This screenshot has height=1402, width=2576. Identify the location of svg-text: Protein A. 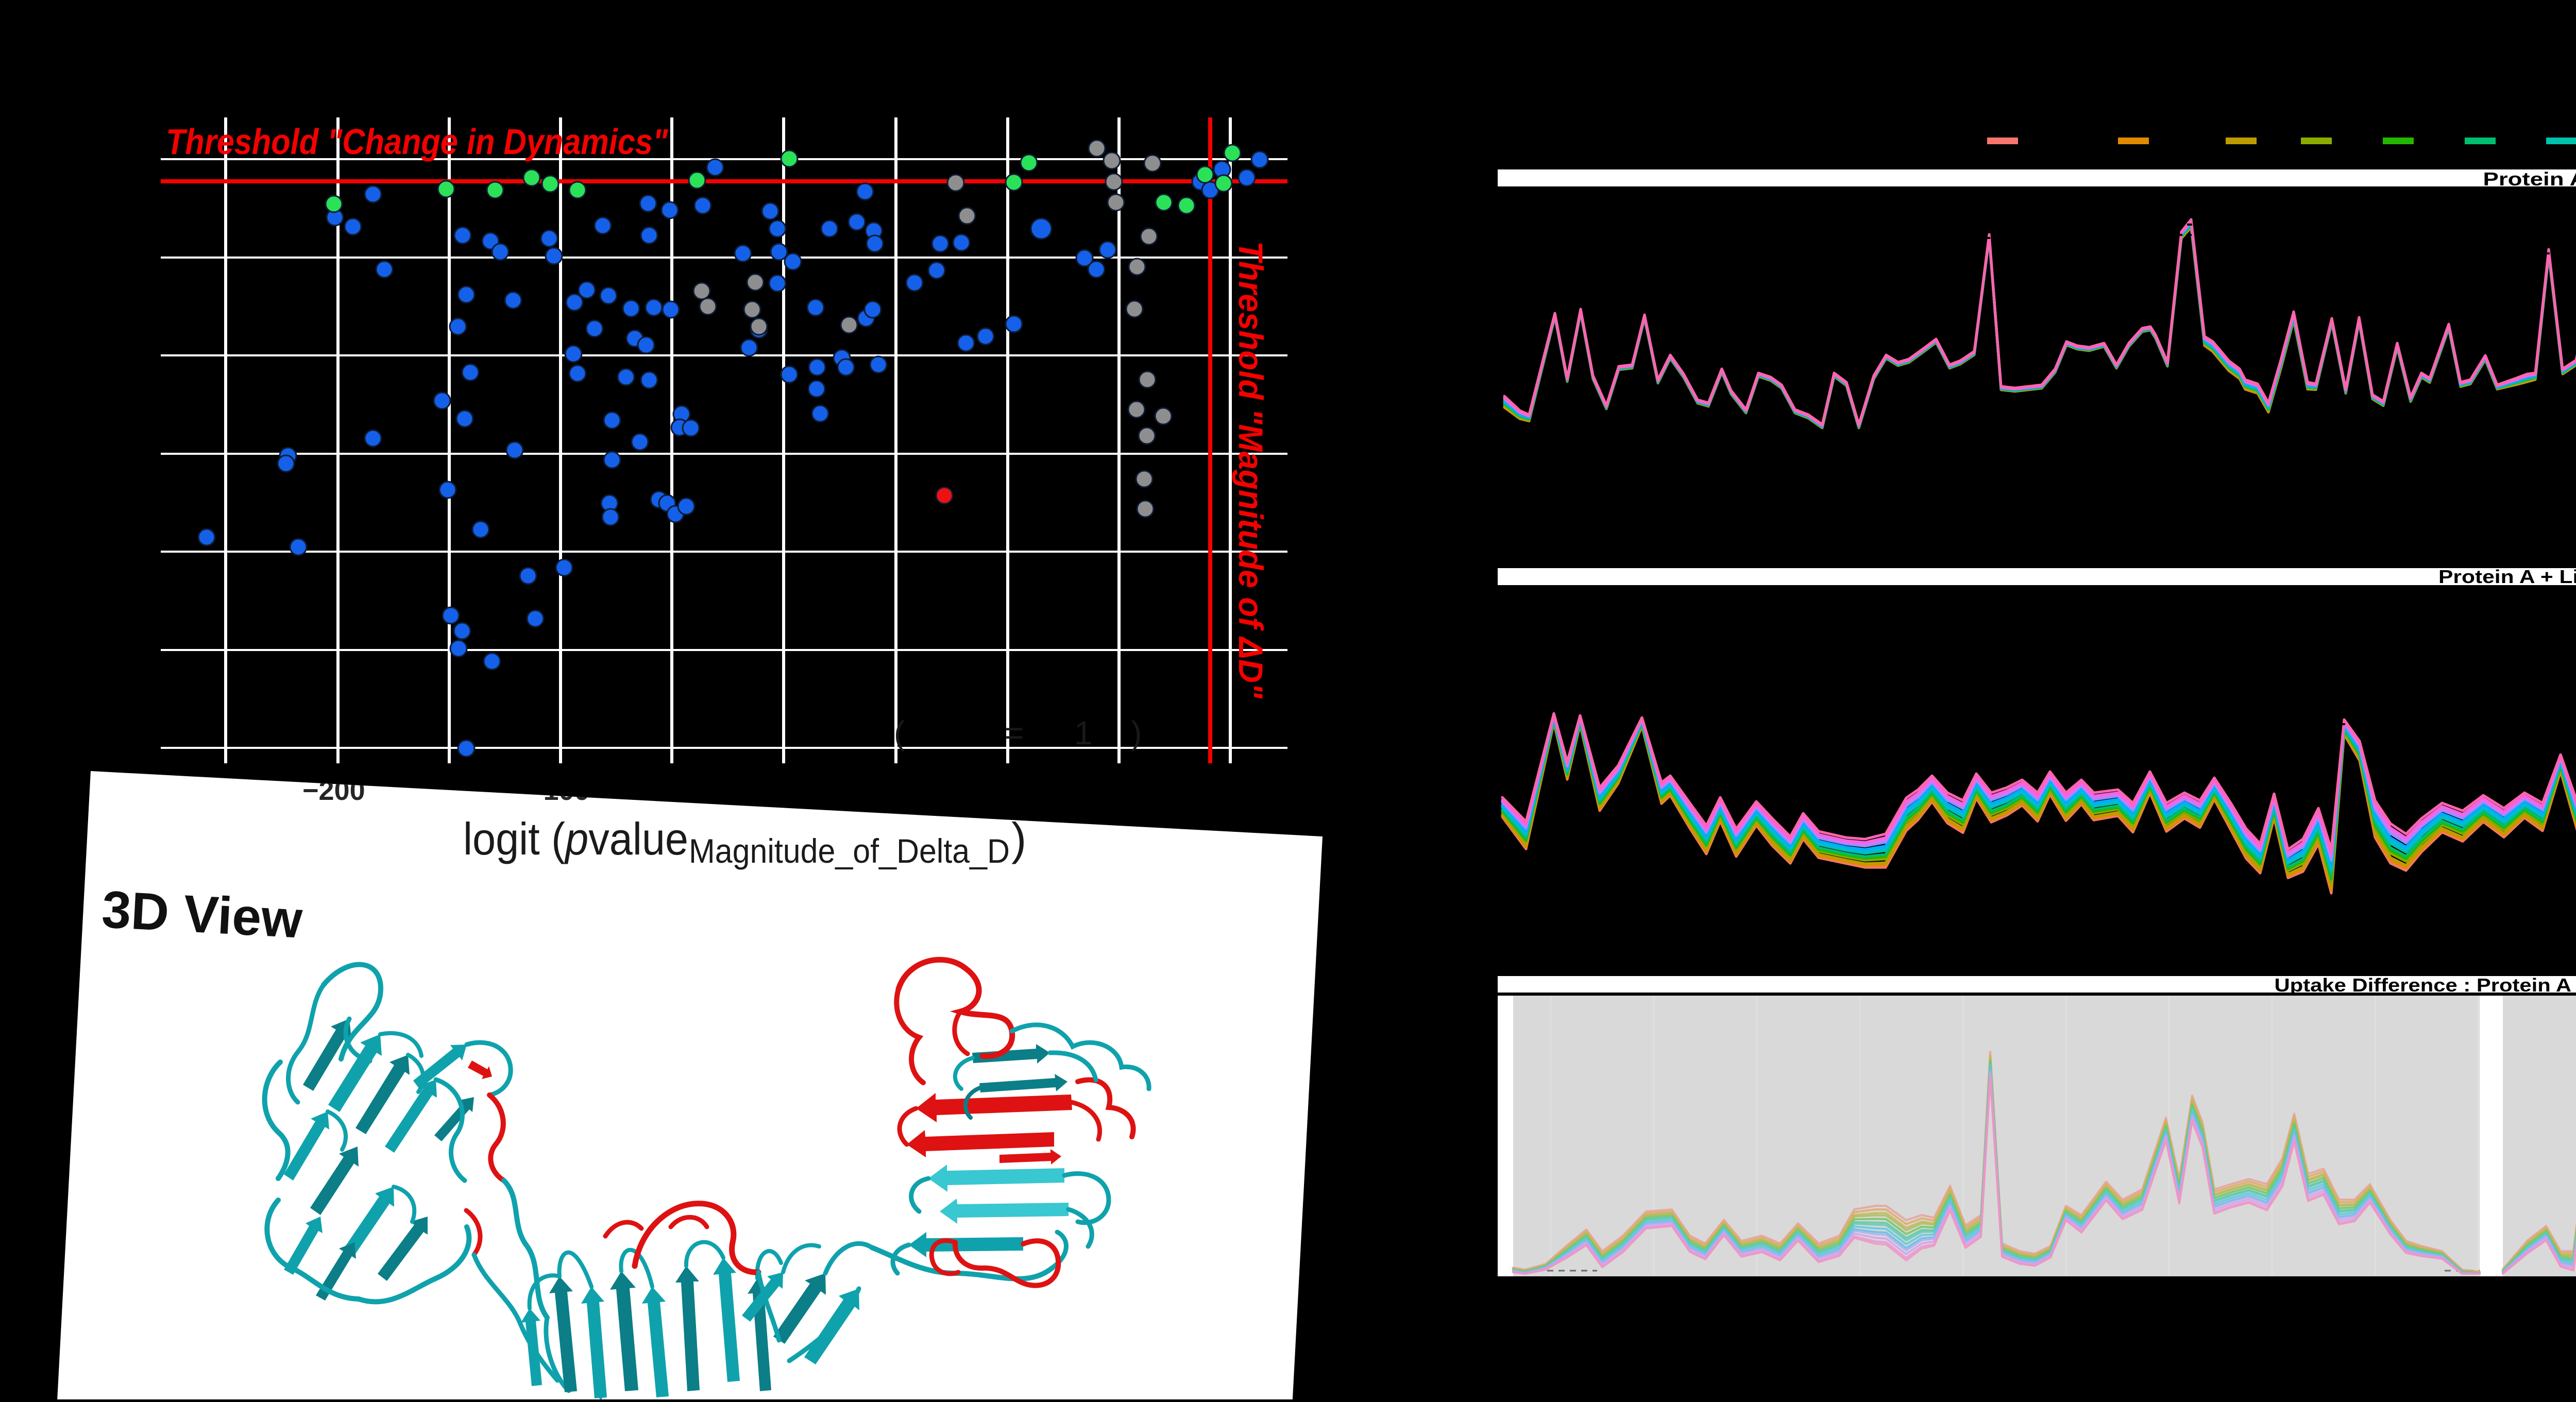
(2529, 179).